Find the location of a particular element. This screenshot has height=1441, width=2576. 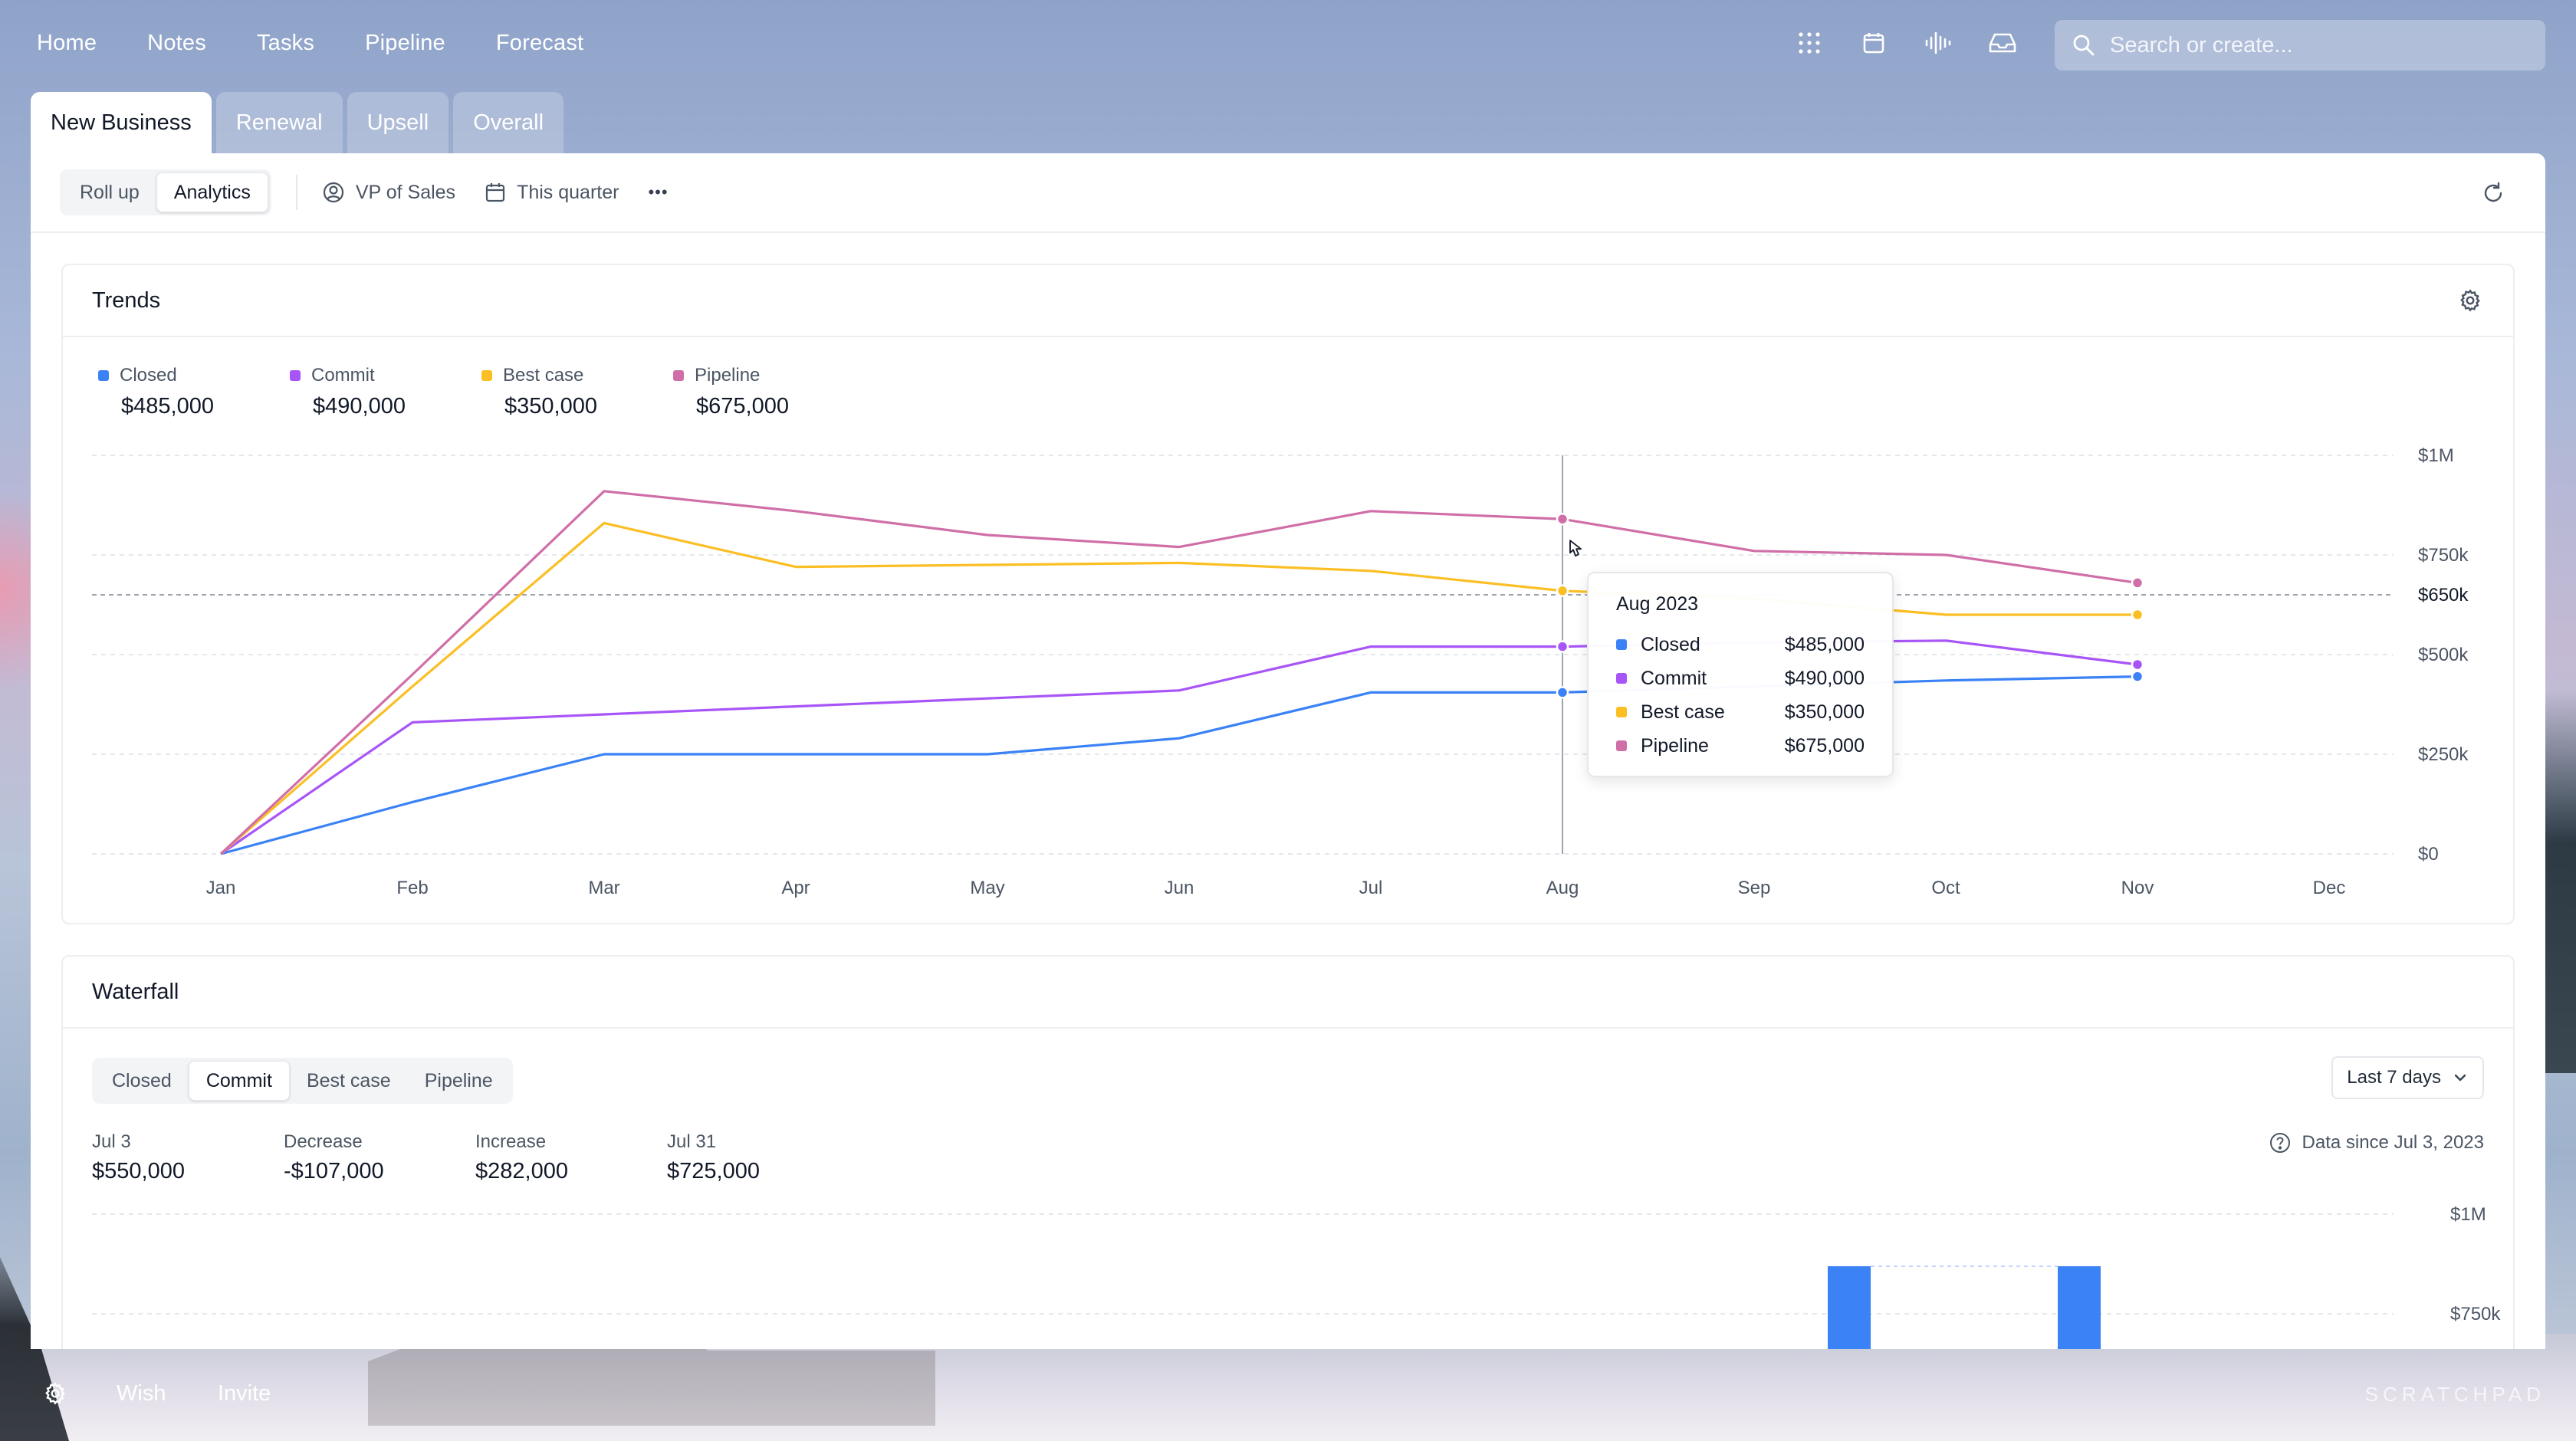

settings-gear-icon is located at coordinates (55, 1395).